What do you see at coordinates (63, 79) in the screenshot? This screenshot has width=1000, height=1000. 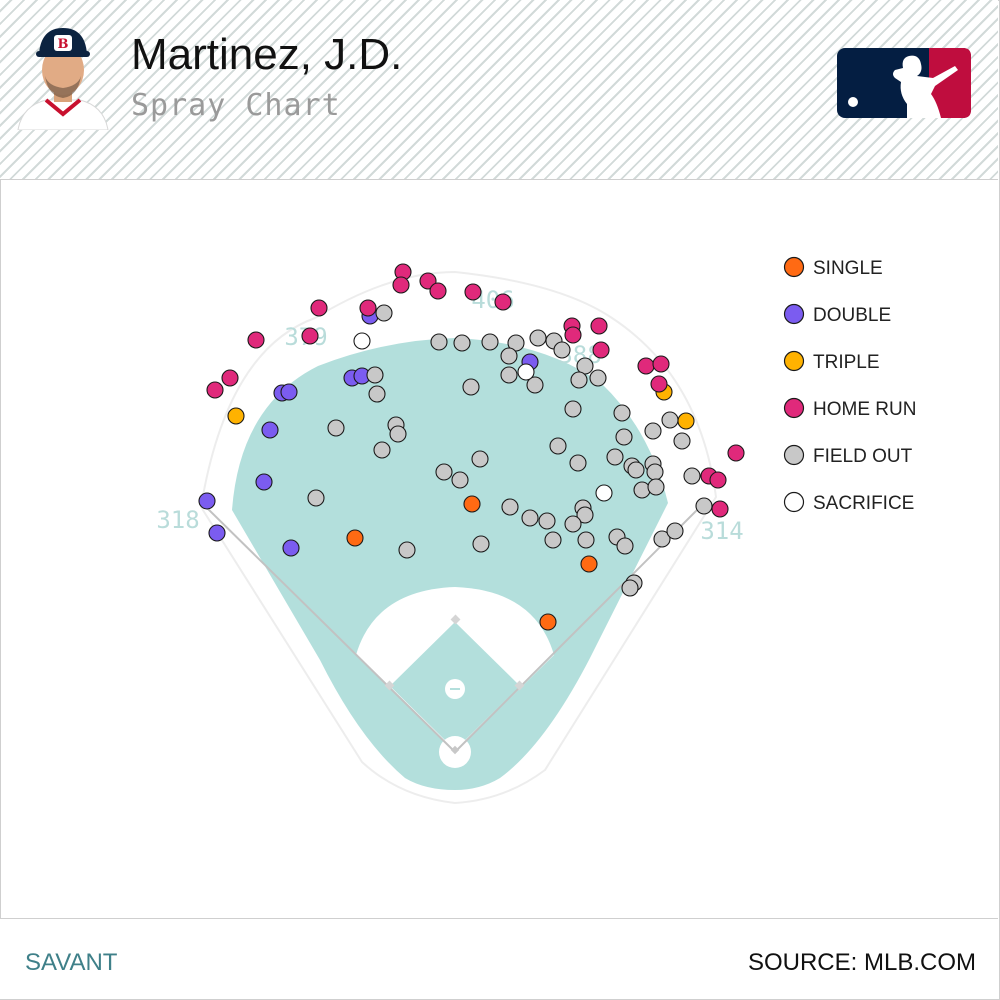 I see `player-headshot-icon: B` at bounding box center [63, 79].